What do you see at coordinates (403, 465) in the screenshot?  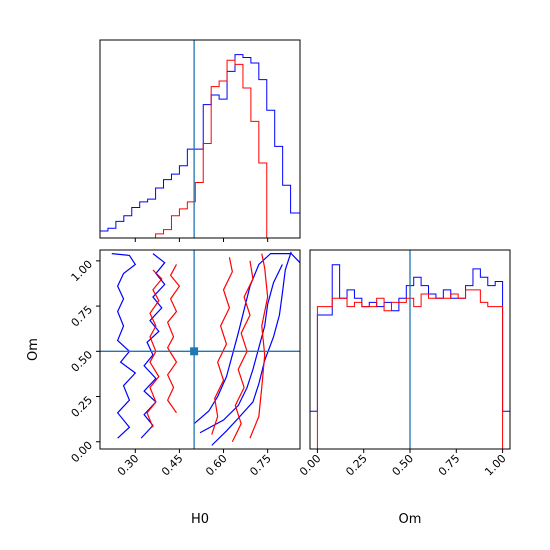 I see `om-x-tick-label: 0.50` at bounding box center [403, 465].